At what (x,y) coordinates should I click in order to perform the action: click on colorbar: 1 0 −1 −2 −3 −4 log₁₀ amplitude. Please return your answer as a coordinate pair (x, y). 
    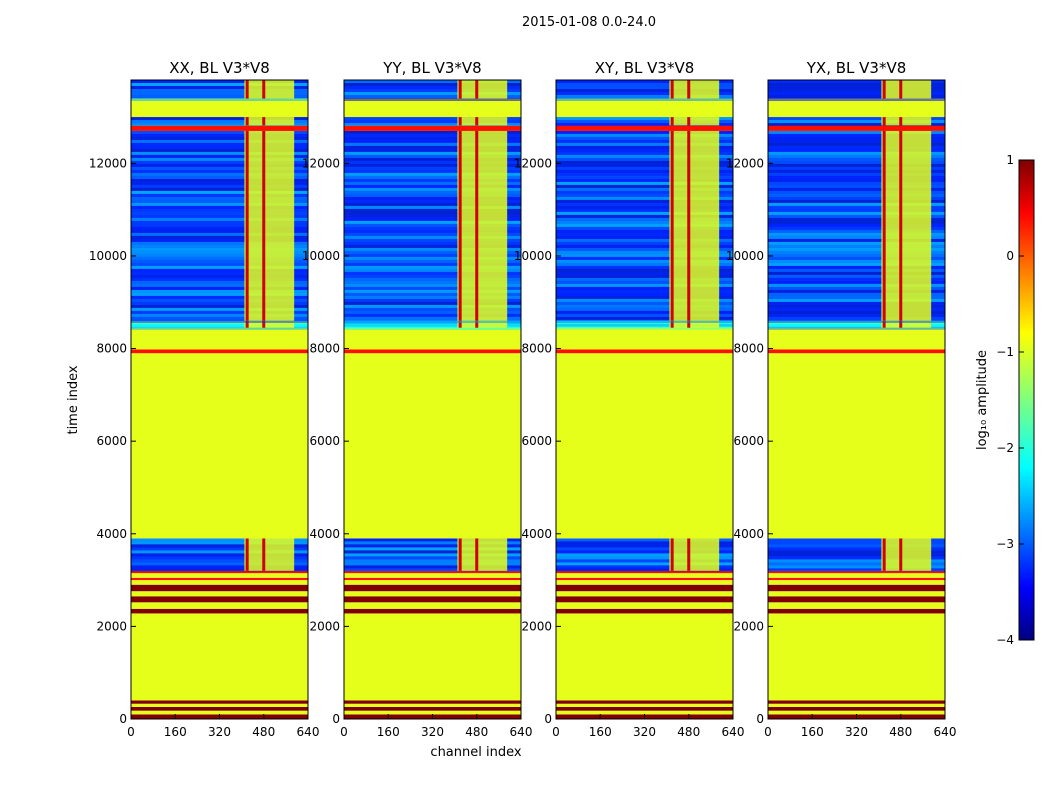
    Looking at the image, I should click on (1005, 400).